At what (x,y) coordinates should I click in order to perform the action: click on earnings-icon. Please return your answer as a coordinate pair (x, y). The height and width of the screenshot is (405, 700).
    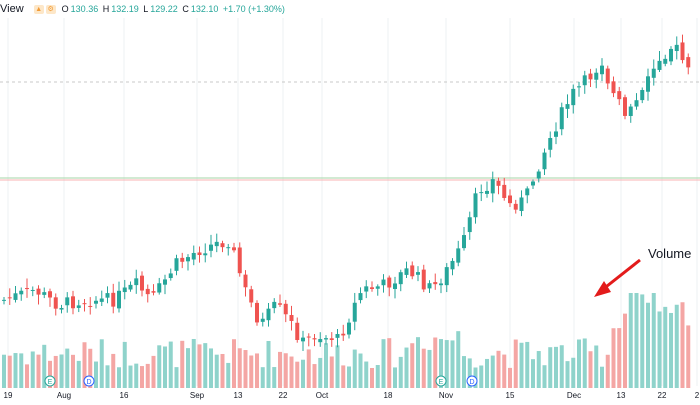
    Looking at the image, I should click on (441, 381).